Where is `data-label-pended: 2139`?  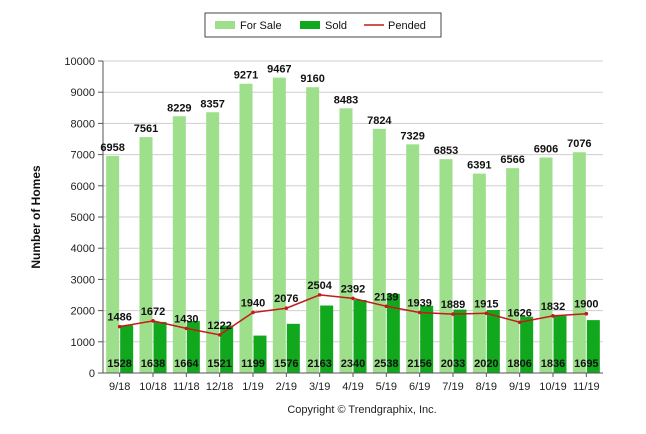 data-label-pended: 2139 is located at coordinates (386, 297).